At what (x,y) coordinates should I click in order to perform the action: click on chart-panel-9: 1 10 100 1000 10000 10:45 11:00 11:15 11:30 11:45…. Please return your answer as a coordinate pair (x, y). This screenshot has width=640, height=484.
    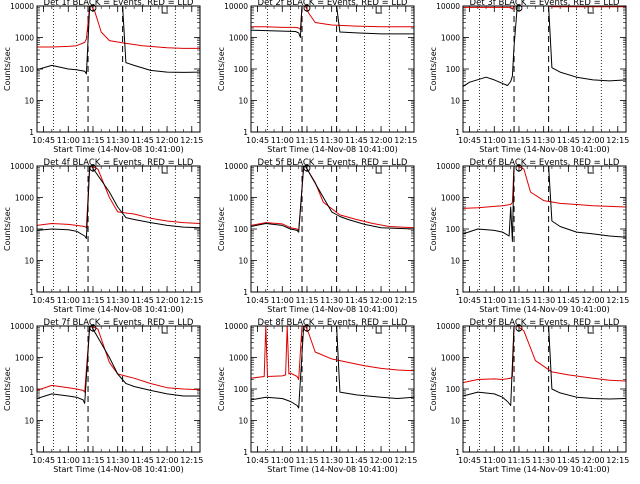
    Looking at the image, I should click on (529, 396).